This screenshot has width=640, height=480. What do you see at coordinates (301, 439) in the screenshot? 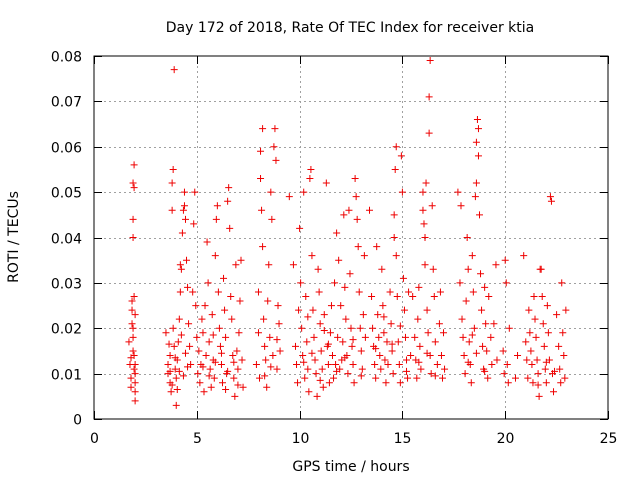
I see `x-tick-label: 10` at bounding box center [301, 439].